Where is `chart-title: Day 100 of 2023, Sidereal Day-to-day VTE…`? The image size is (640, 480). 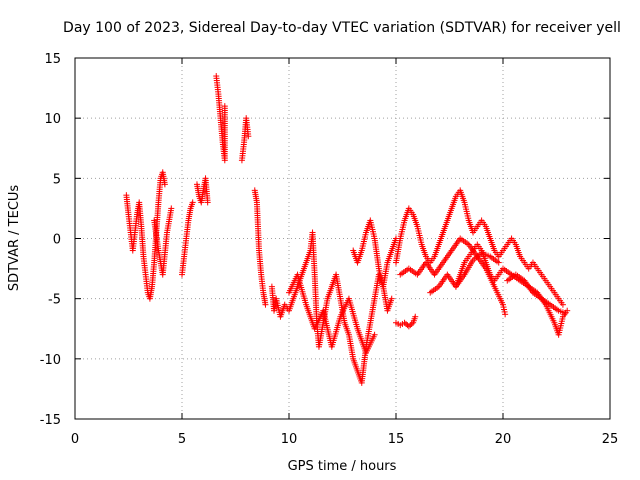 chart-title: Day 100 of 2023, Sidereal Day-to-day VTE… is located at coordinates (342, 28).